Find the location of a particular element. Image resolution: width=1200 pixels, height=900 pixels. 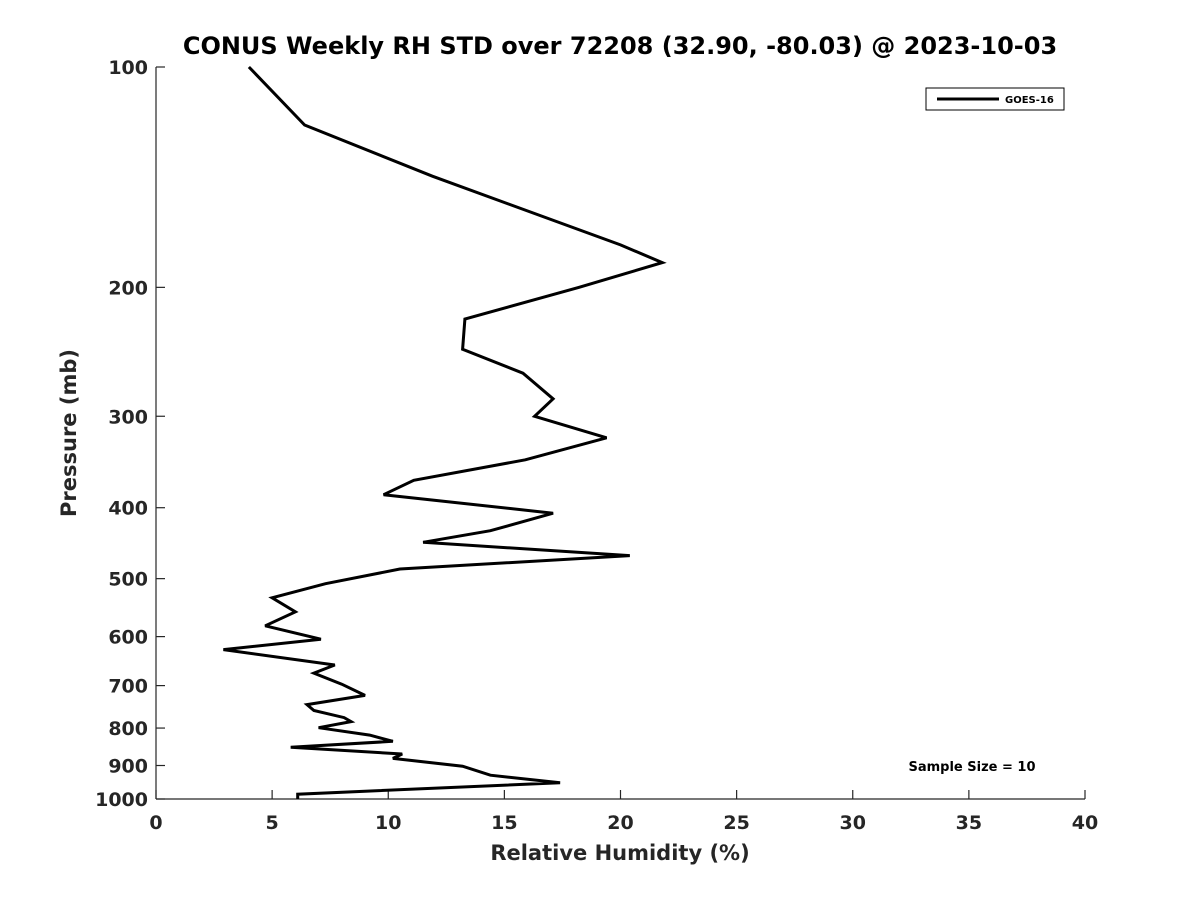

y-tick-label: 700 is located at coordinates (128, 687).